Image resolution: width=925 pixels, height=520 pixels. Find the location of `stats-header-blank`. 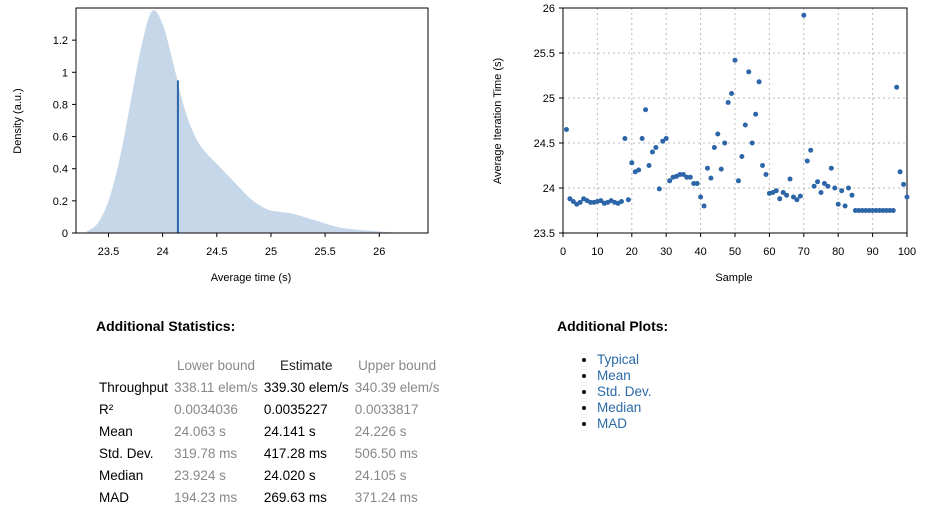

stats-header-blank is located at coordinates (133, 365).